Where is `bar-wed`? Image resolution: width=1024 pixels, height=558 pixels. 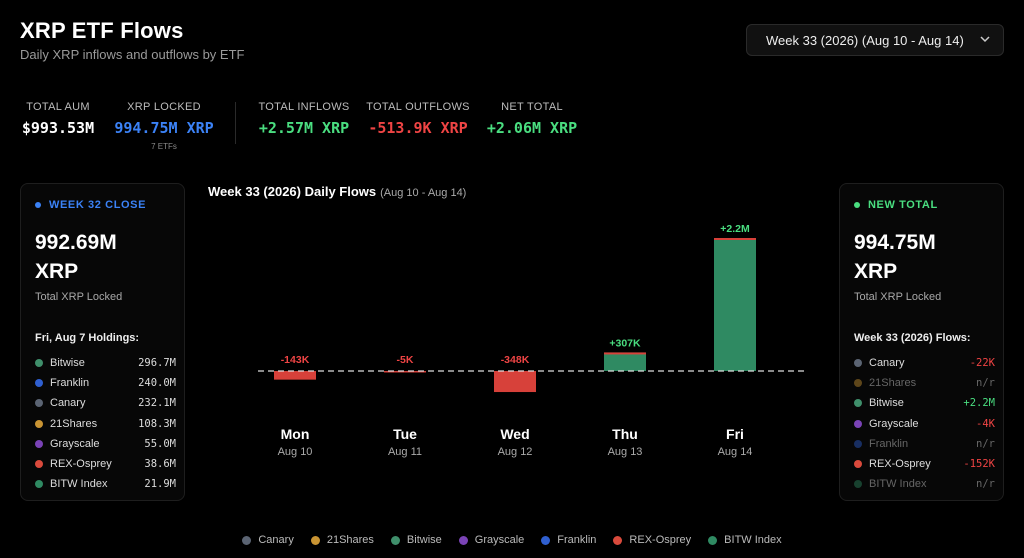
bar-wed is located at coordinates (515, 382).